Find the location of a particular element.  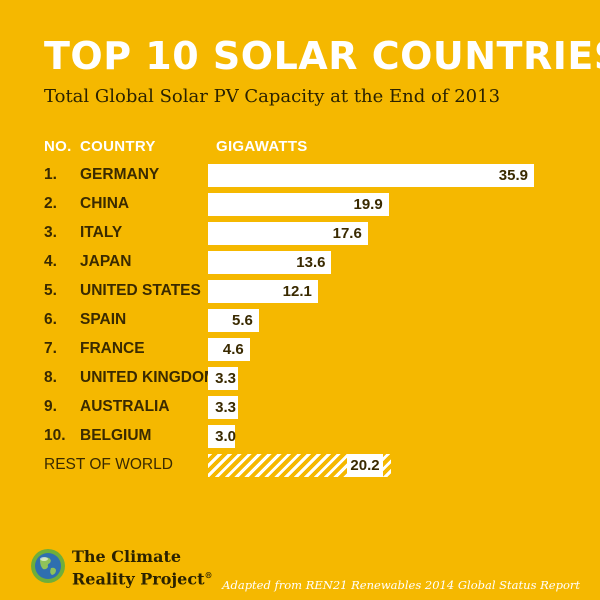

header-gigawatts: GIGAWATTS is located at coordinates (262, 146).